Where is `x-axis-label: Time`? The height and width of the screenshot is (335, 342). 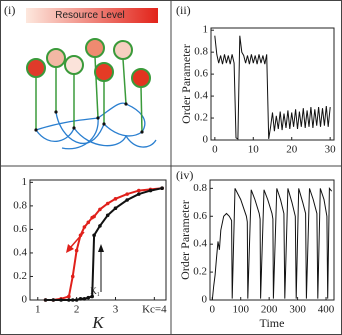
x-axis-label: Time is located at coordinates (272, 323).